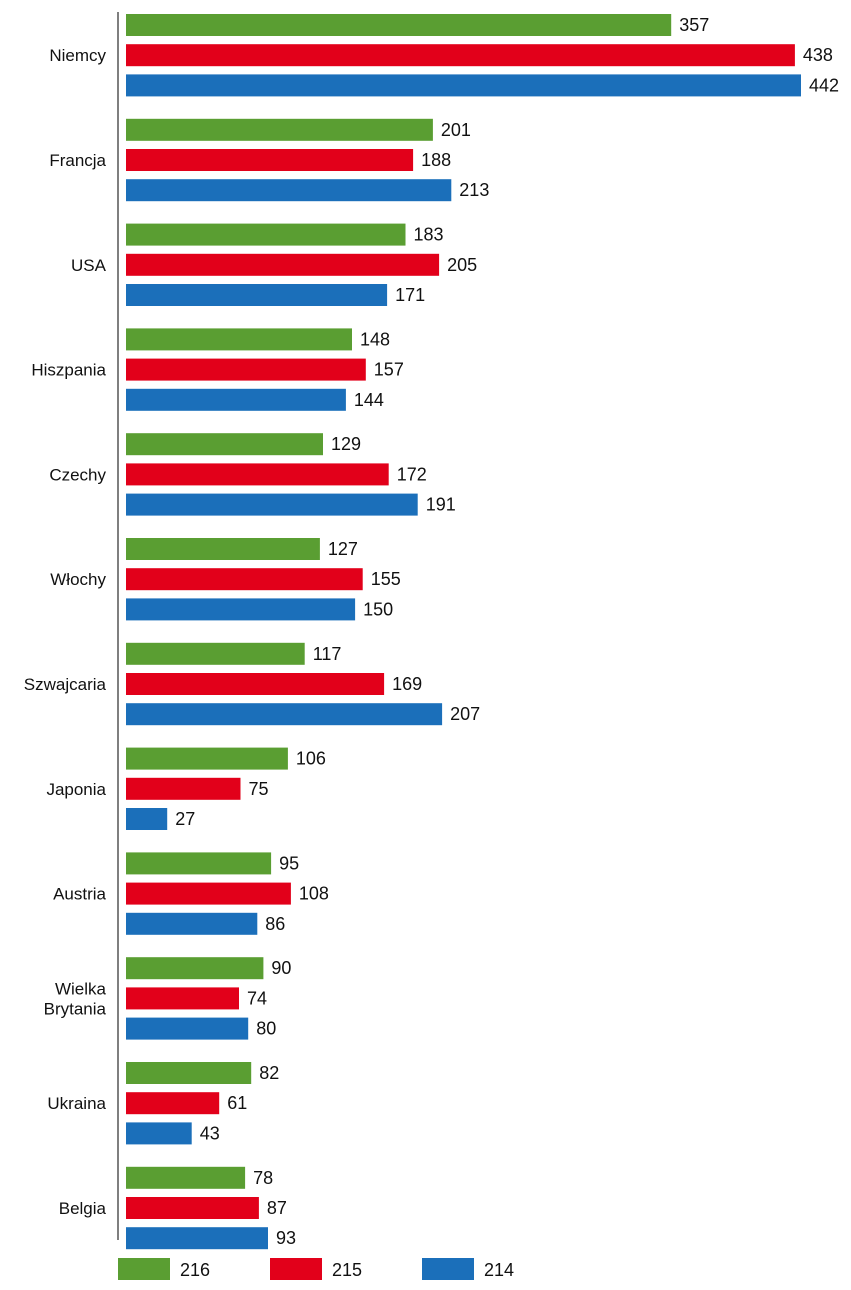 The height and width of the screenshot is (1290, 851). What do you see at coordinates (327, 654) in the screenshot?
I see `value-label: 117` at bounding box center [327, 654].